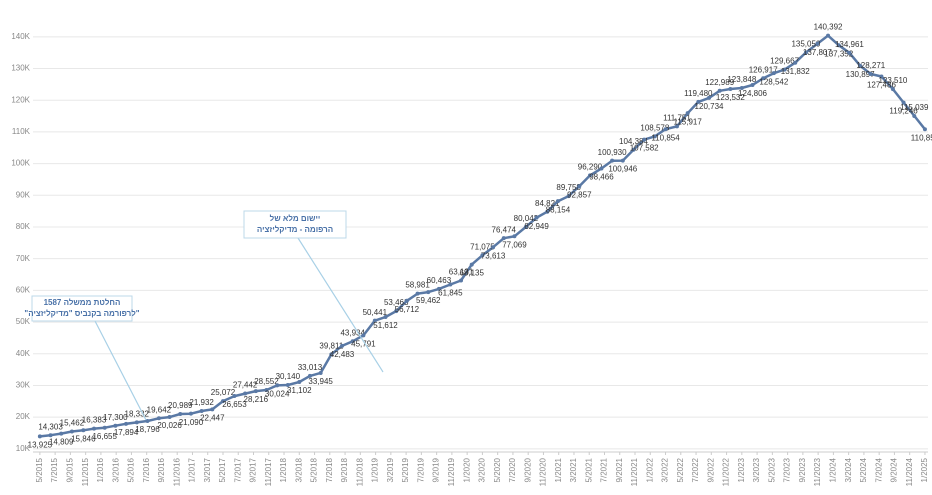 The width and height of the screenshot is (932, 495). I want to click on data-label: 82,949, so click(536, 226).